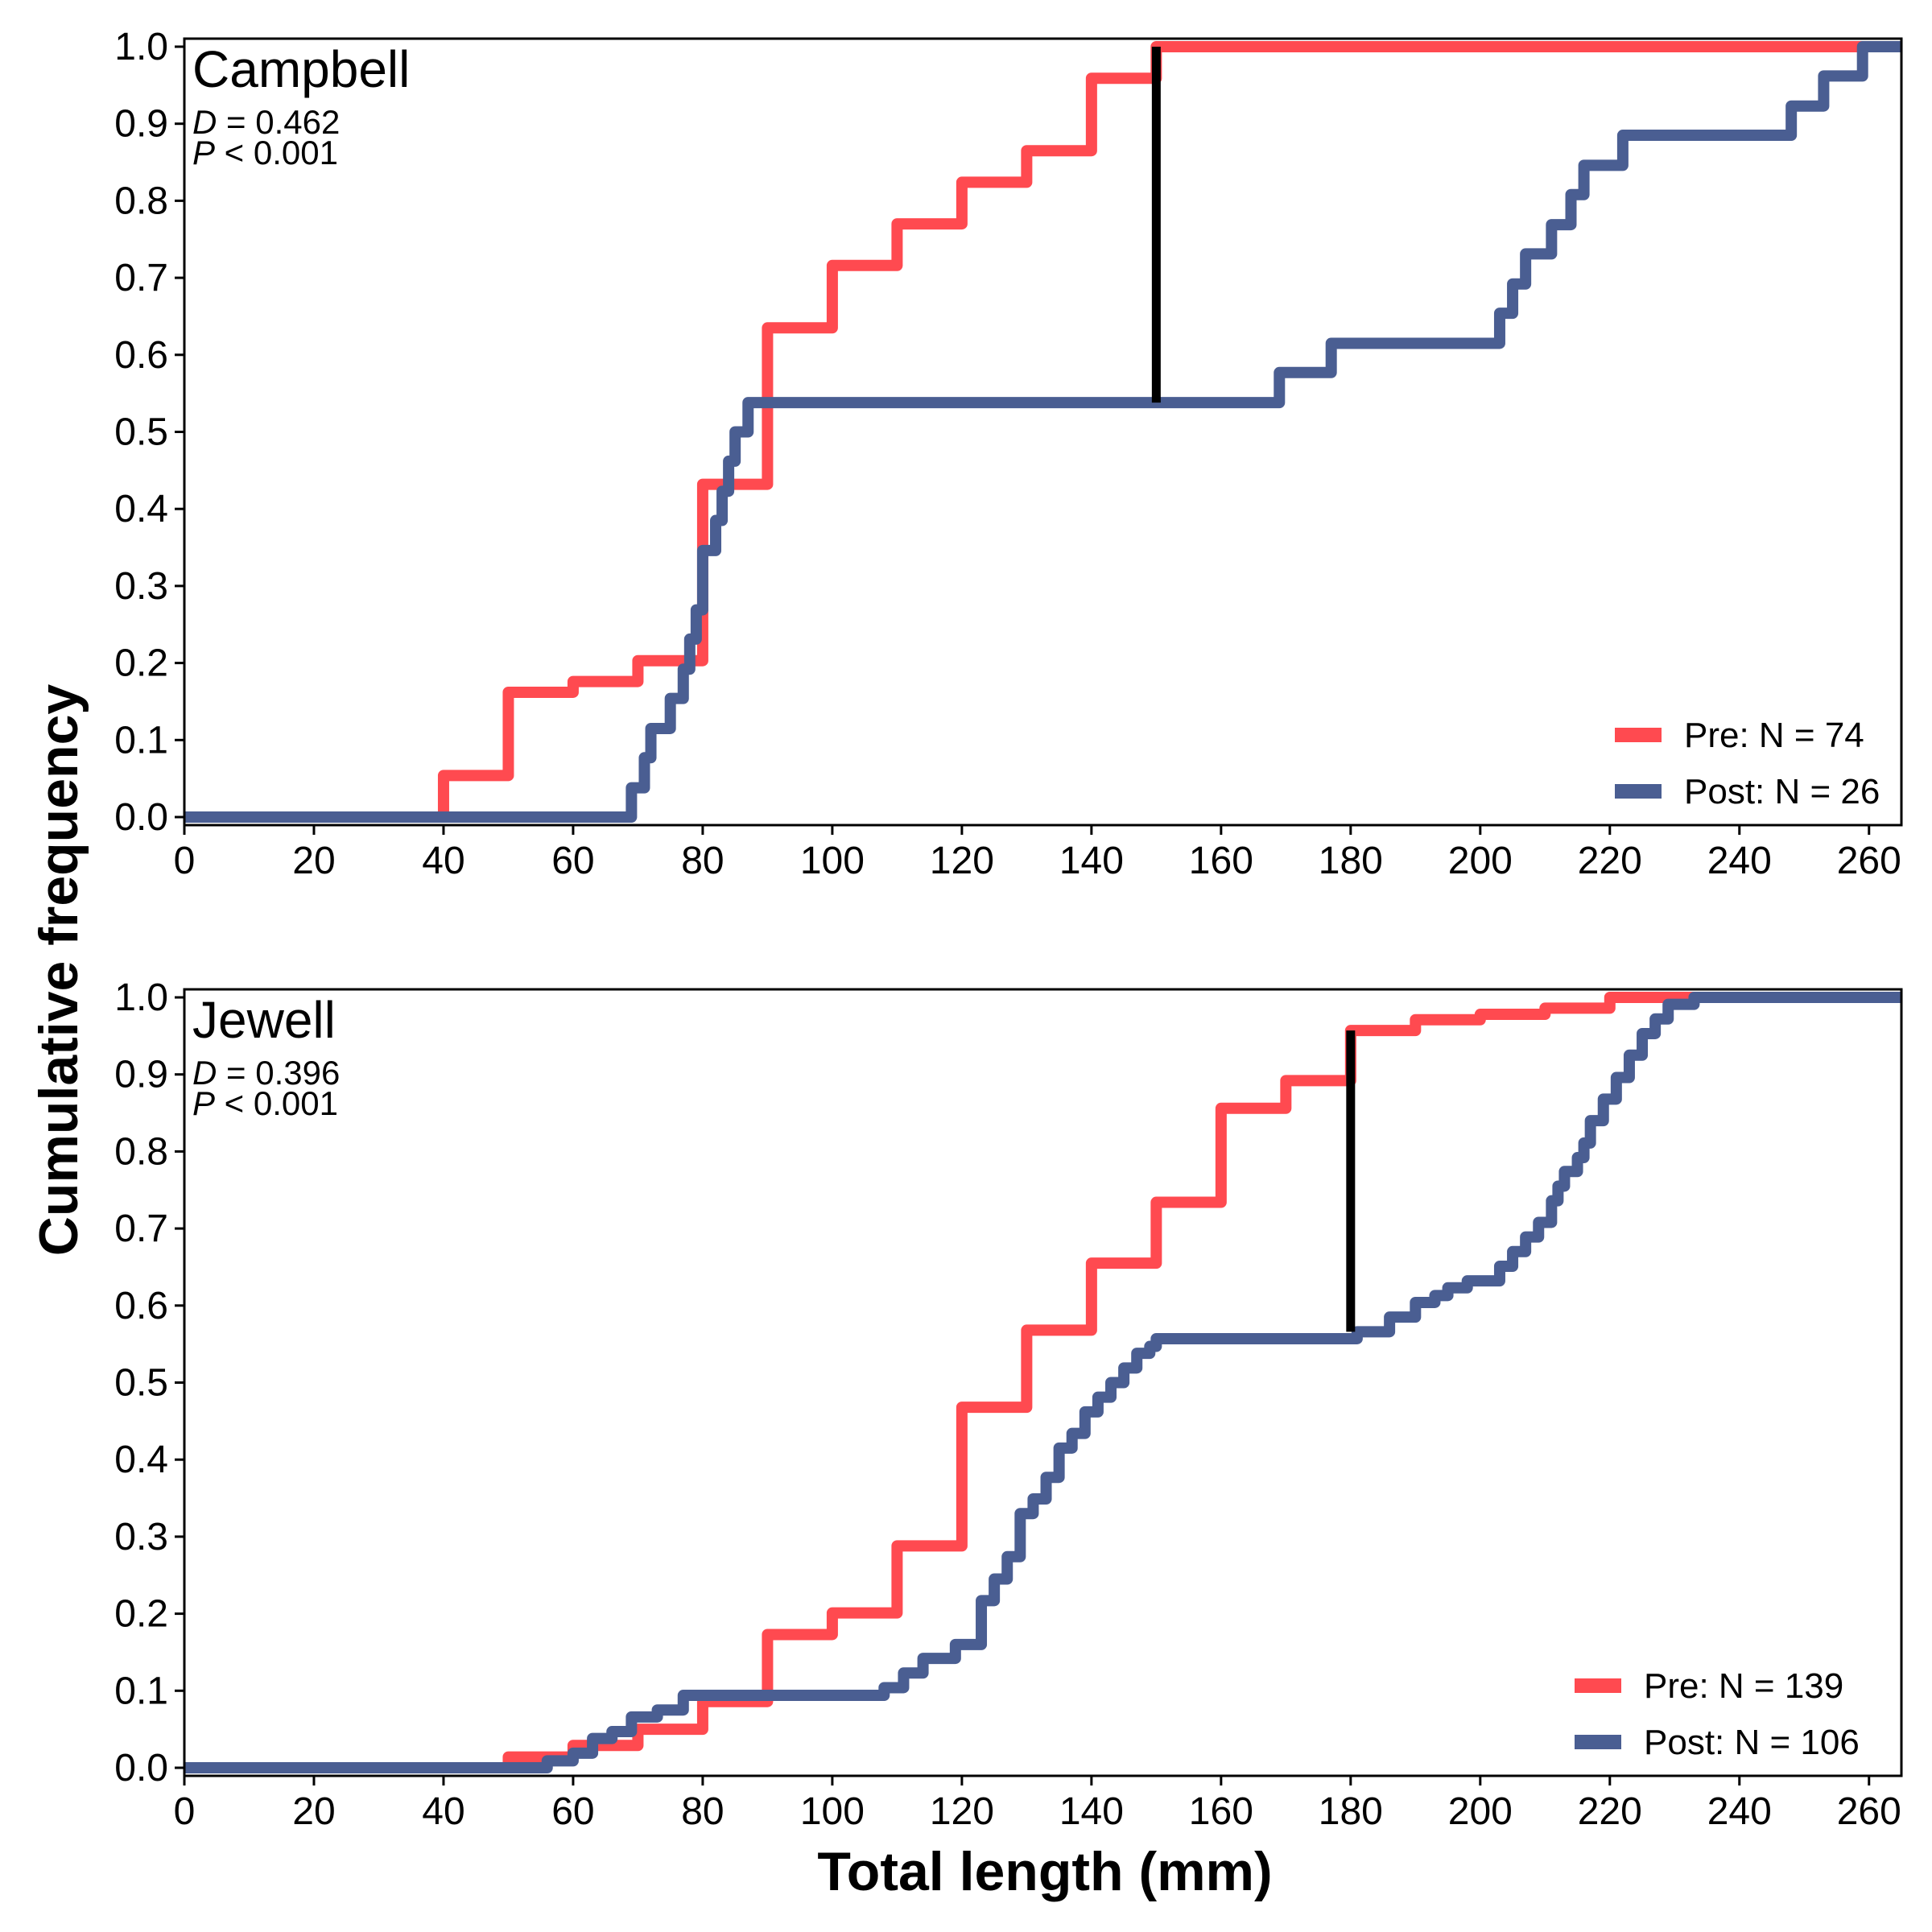  What do you see at coordinates (1747, 763) in the screenshot?
I see `legend: Pre: N = 74 Post: N = 26` at bounding box center [1747, 763].